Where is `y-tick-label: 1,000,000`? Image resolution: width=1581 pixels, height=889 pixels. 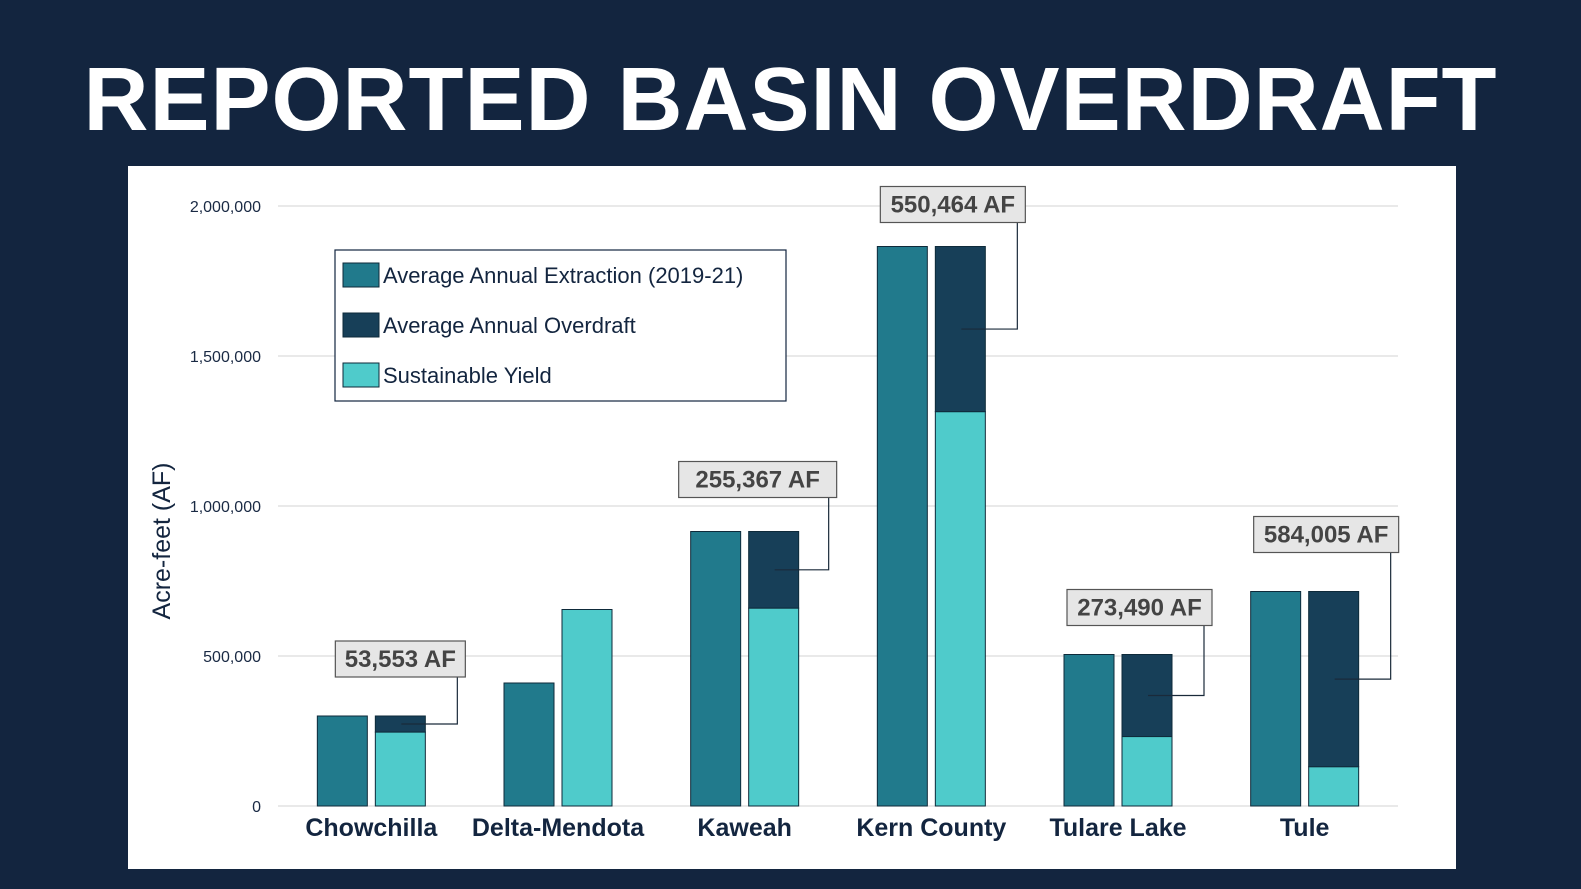
y-tick-label: 1,000,000 is located at coordinates (225, 507).